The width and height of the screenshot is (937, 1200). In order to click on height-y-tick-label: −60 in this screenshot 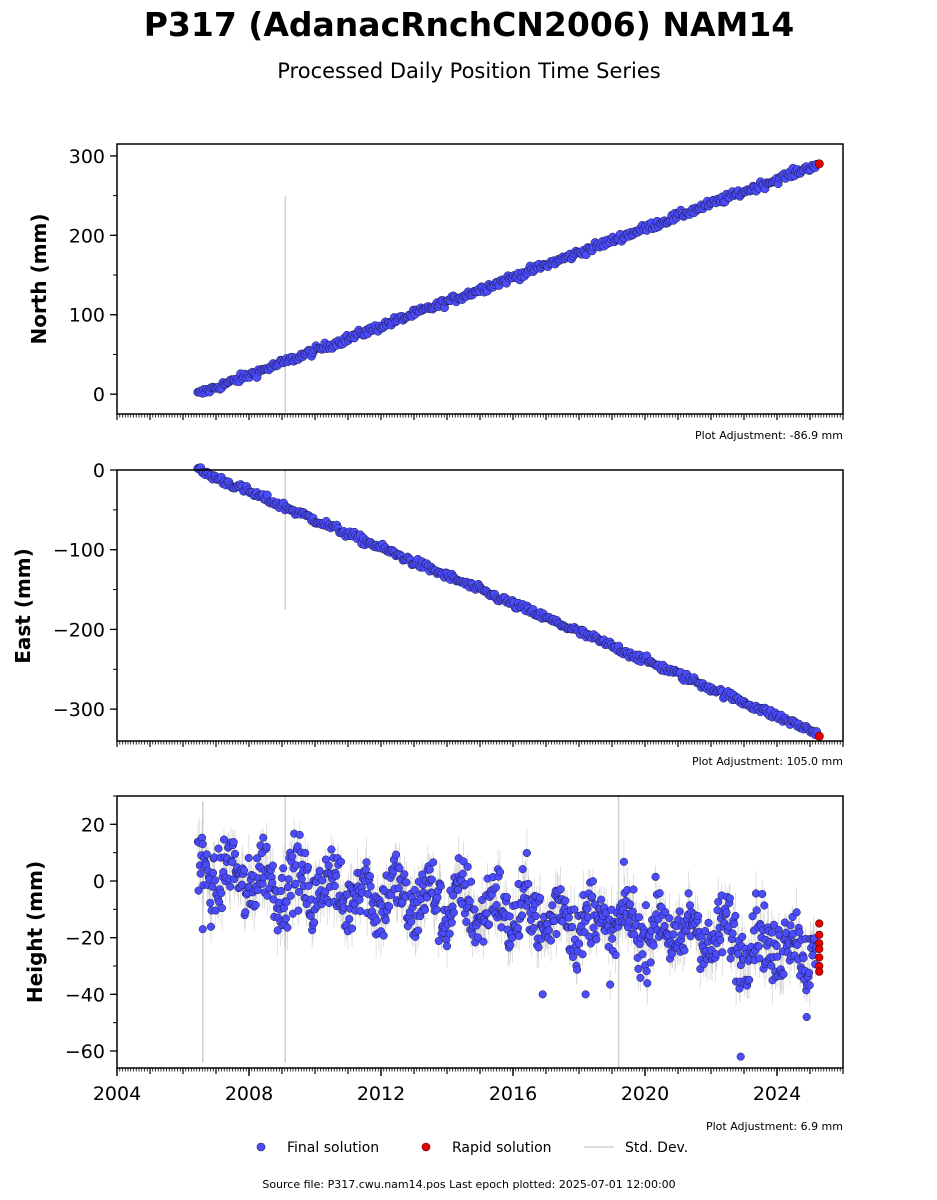, I will do `click(85, 1052)`.